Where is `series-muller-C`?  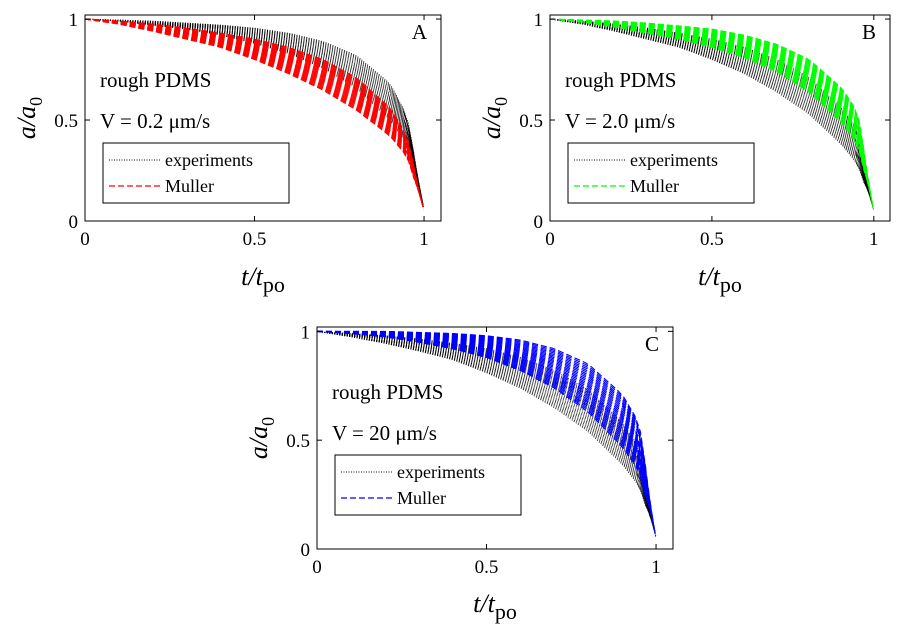 series-muller-C is located at coordinates (486, 433).